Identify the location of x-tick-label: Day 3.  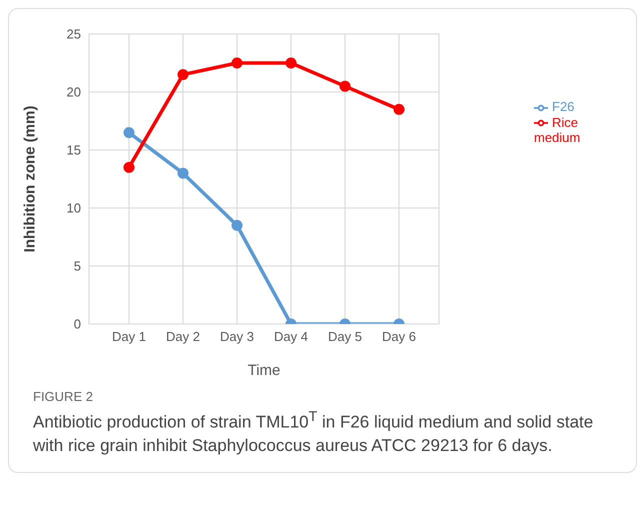
(237, 336).